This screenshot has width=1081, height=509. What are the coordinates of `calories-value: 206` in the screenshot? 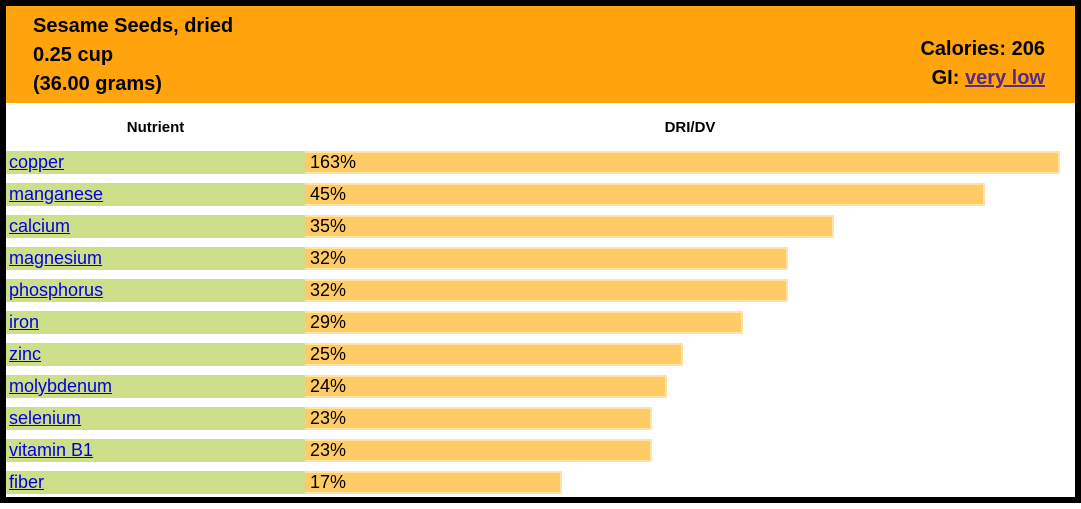 It's located at (1028, 49).